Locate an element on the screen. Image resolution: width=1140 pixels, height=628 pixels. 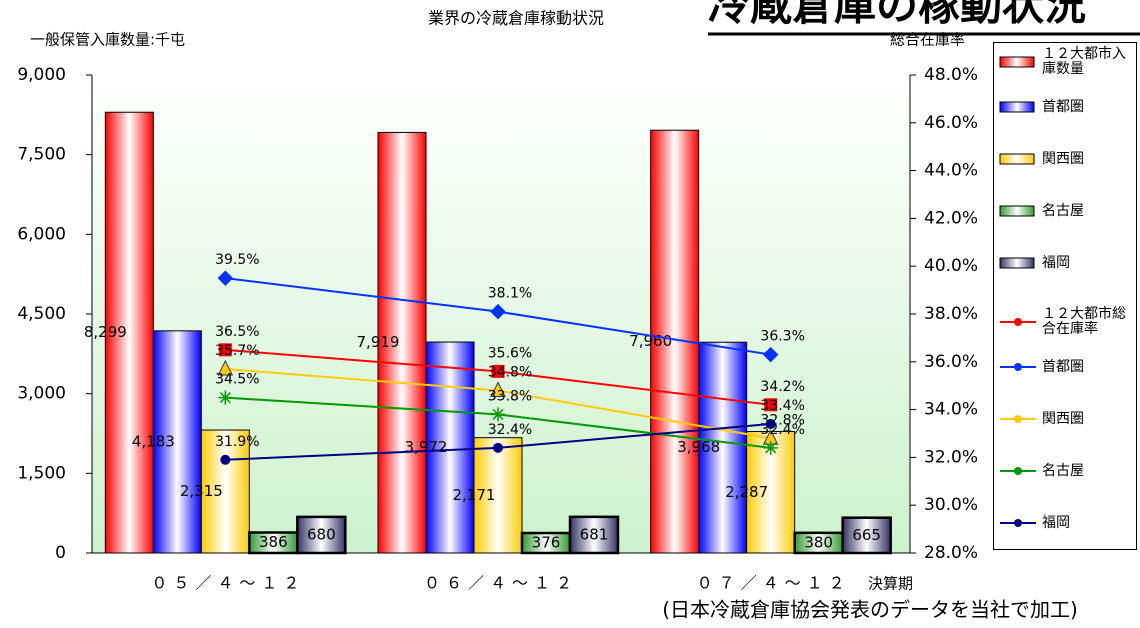
line-value-label: 36.5% is located at coordinates (237, 332).